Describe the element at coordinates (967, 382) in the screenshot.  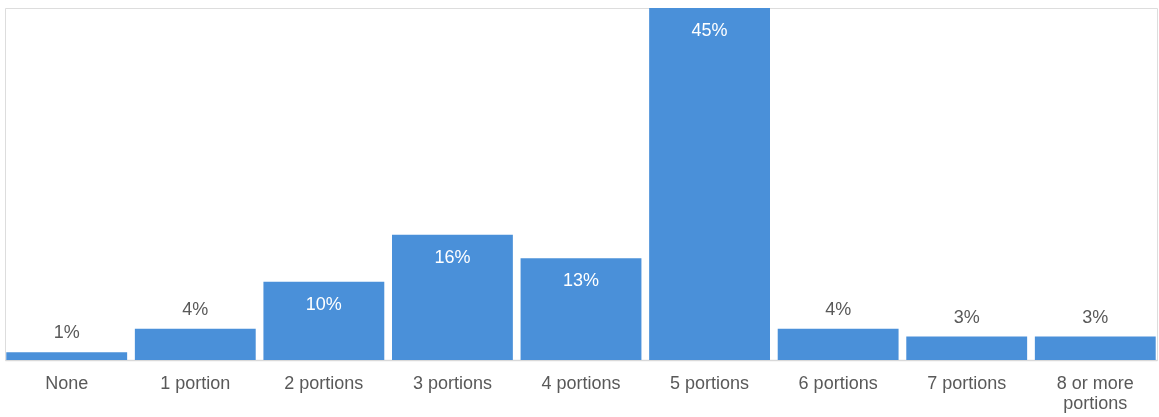
I see `x-tick-label: 7 portions` at that location.